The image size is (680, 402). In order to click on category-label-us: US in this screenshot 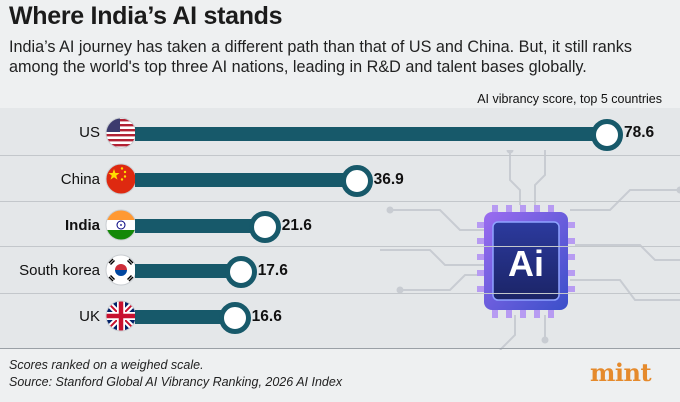, I will do `click(89, 132)`.